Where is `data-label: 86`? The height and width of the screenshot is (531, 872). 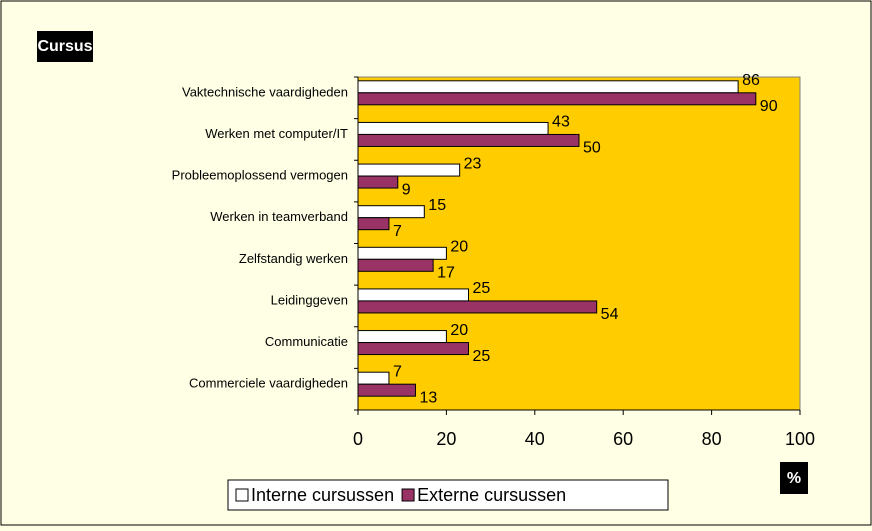
data-label: 86 is located at coordinates (751, 80).